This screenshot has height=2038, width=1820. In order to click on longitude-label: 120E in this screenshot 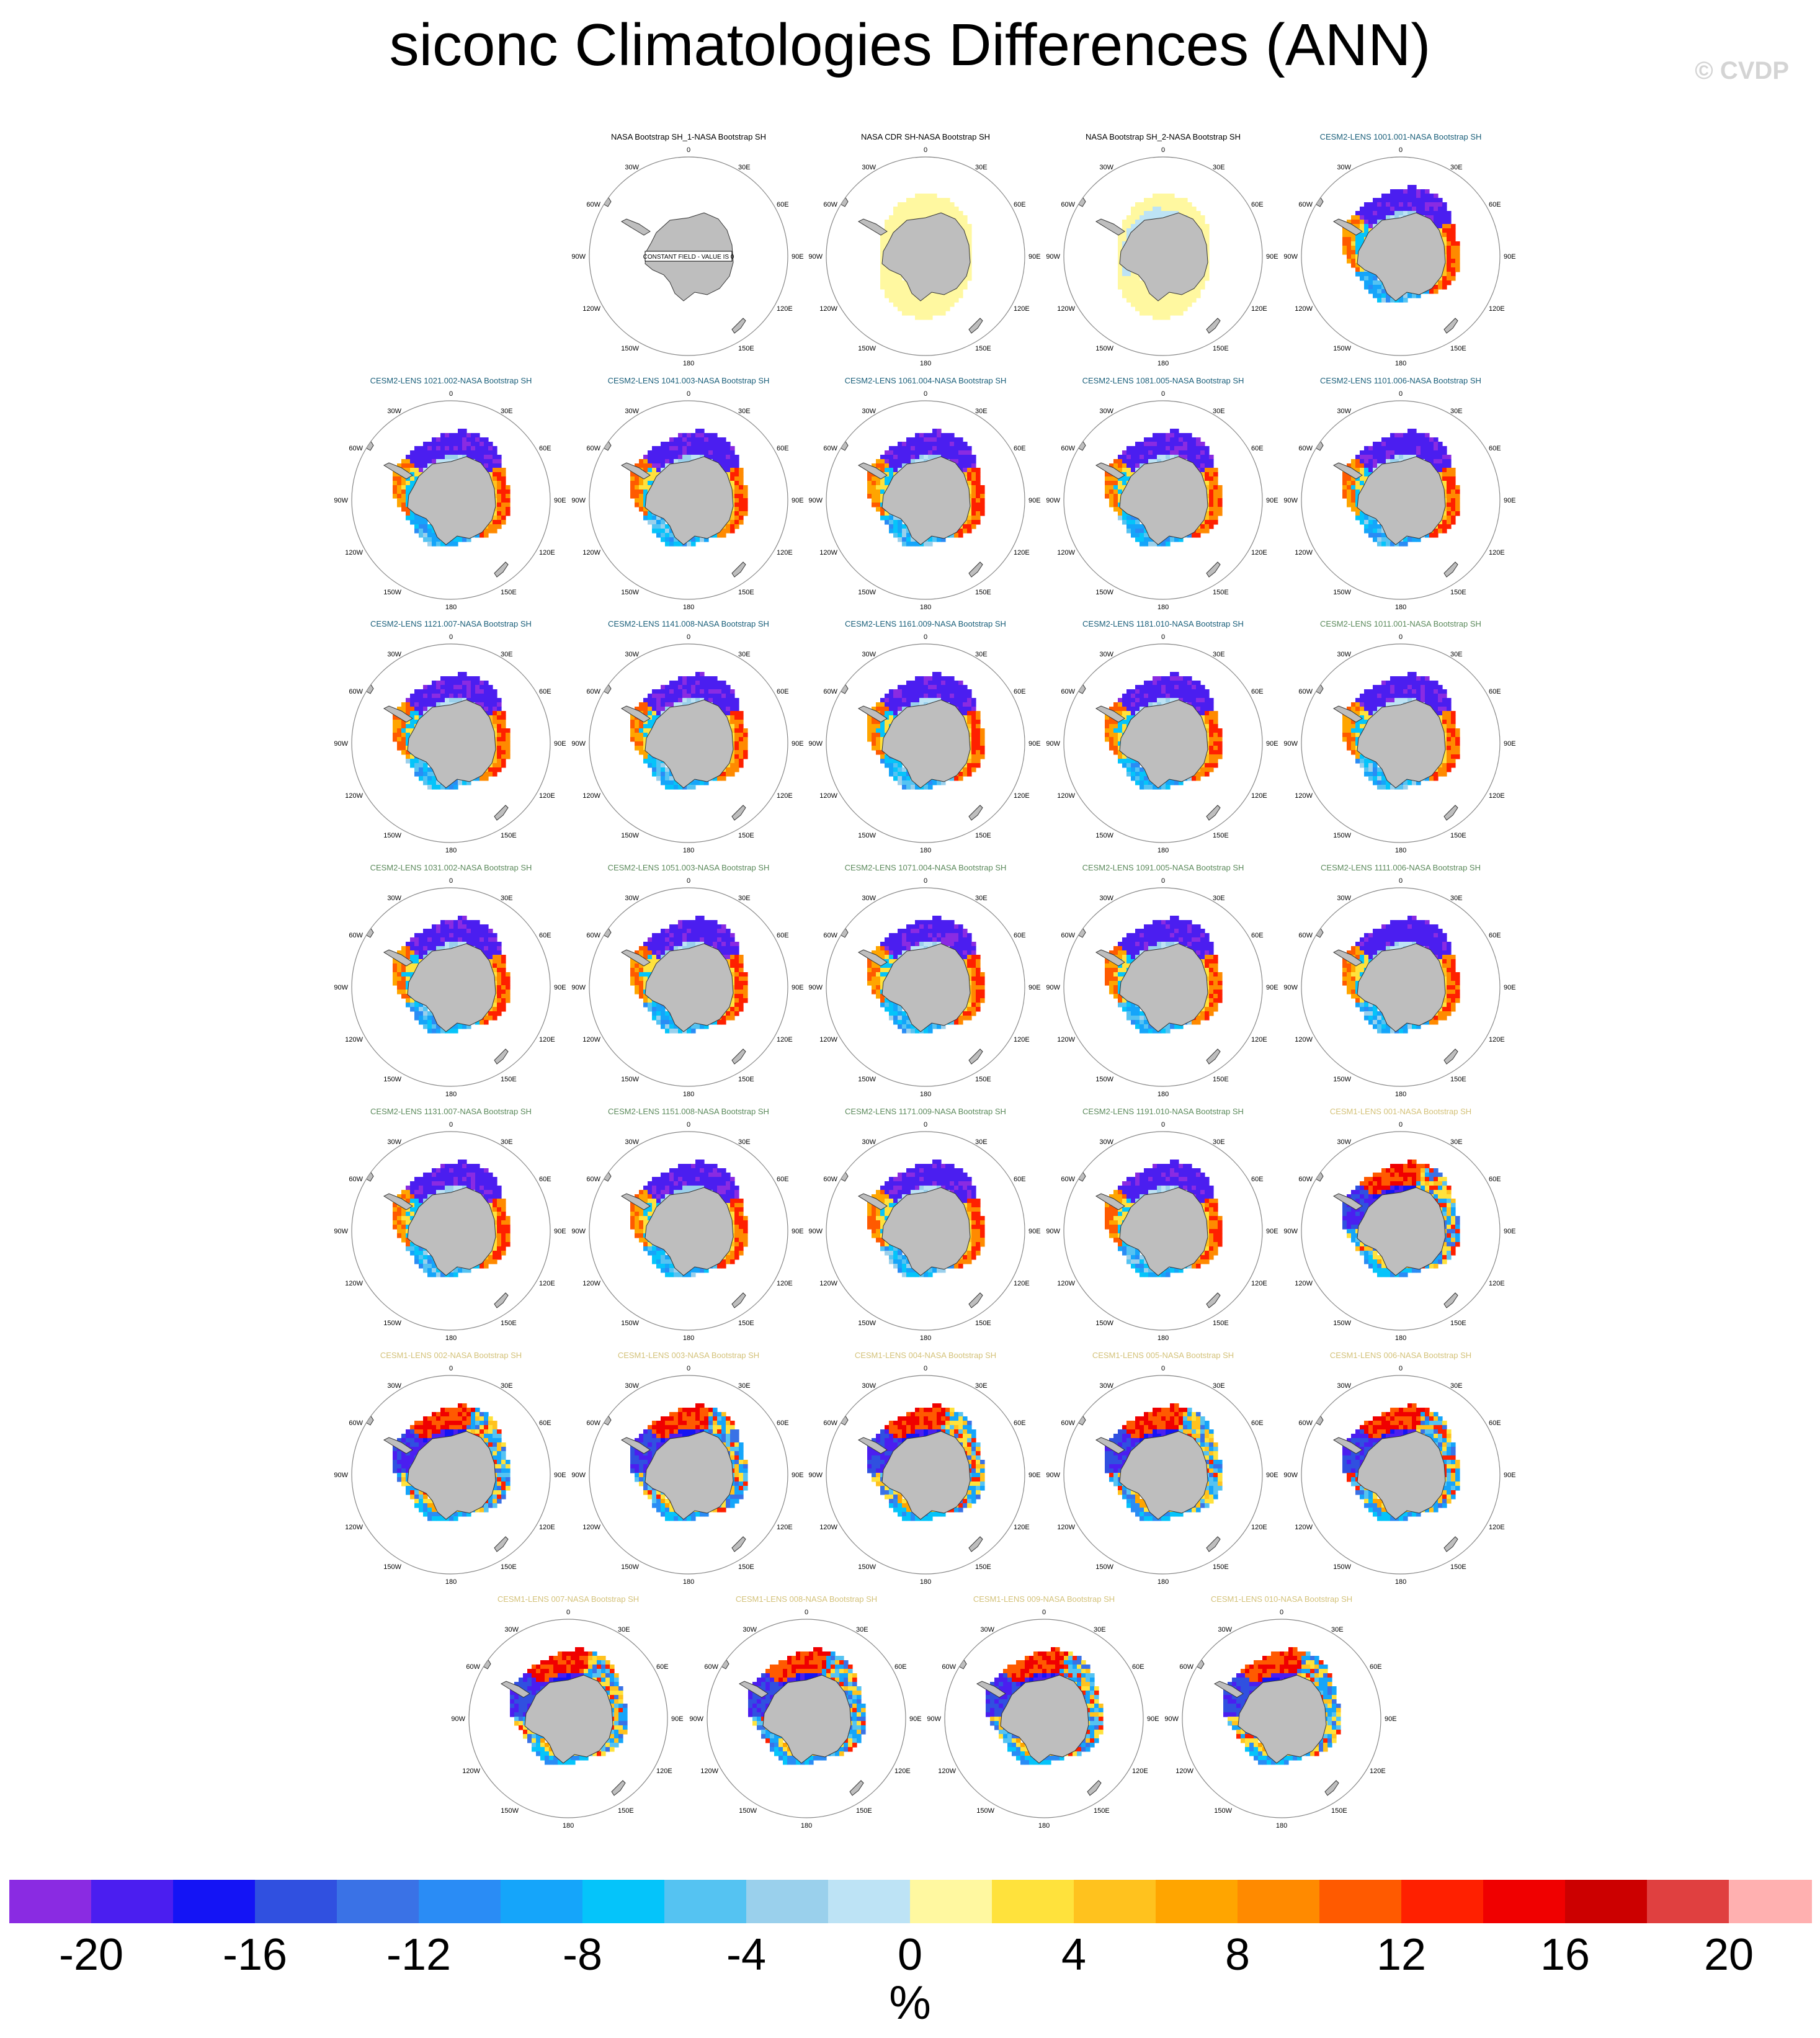, I will do `click(1497, 309)`.